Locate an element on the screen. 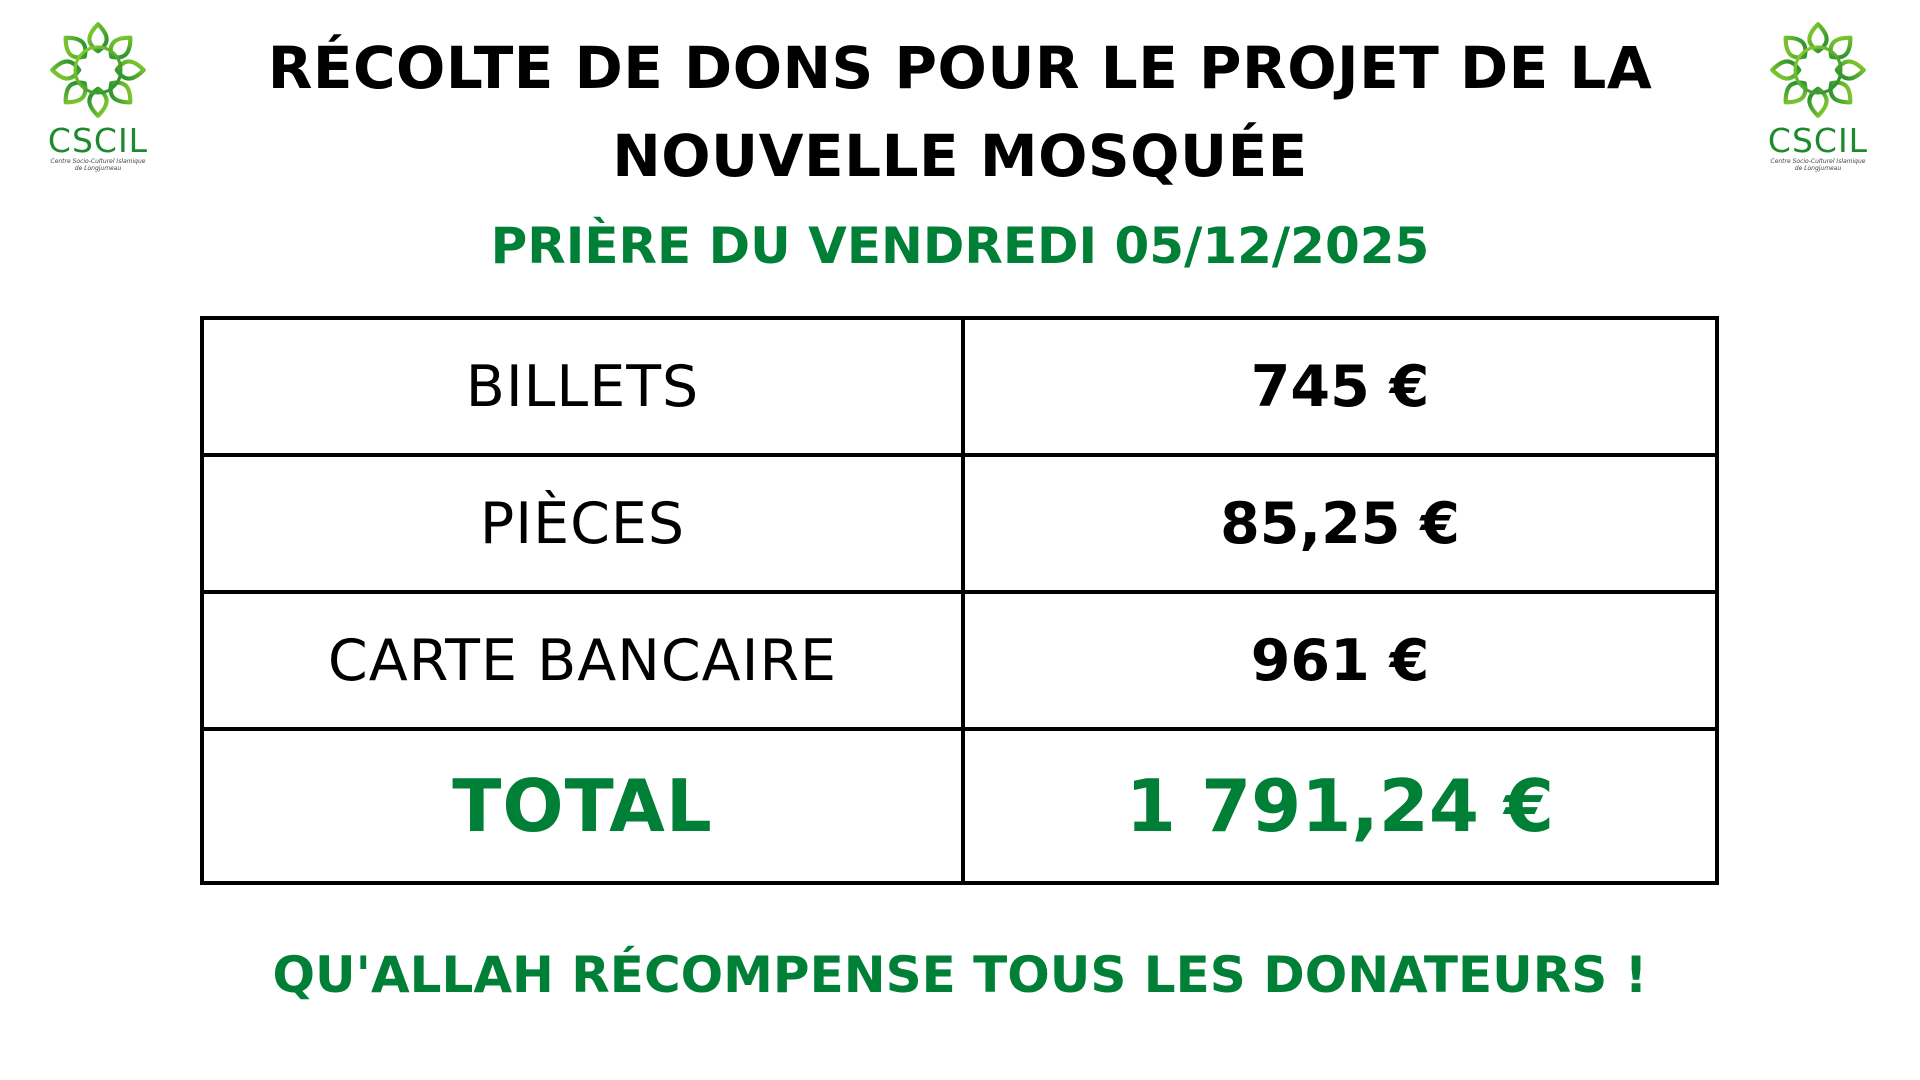  row-label: CARTE BANCAIRE is located at coordinates (582, 660).